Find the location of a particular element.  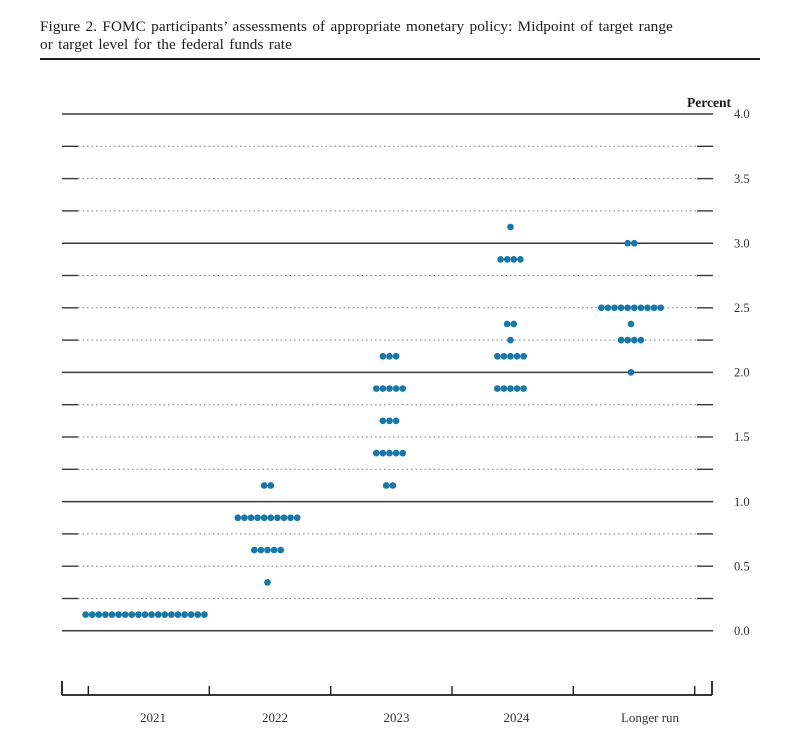

y-tick-label: 4.0 is located at coordinates (742, 114).